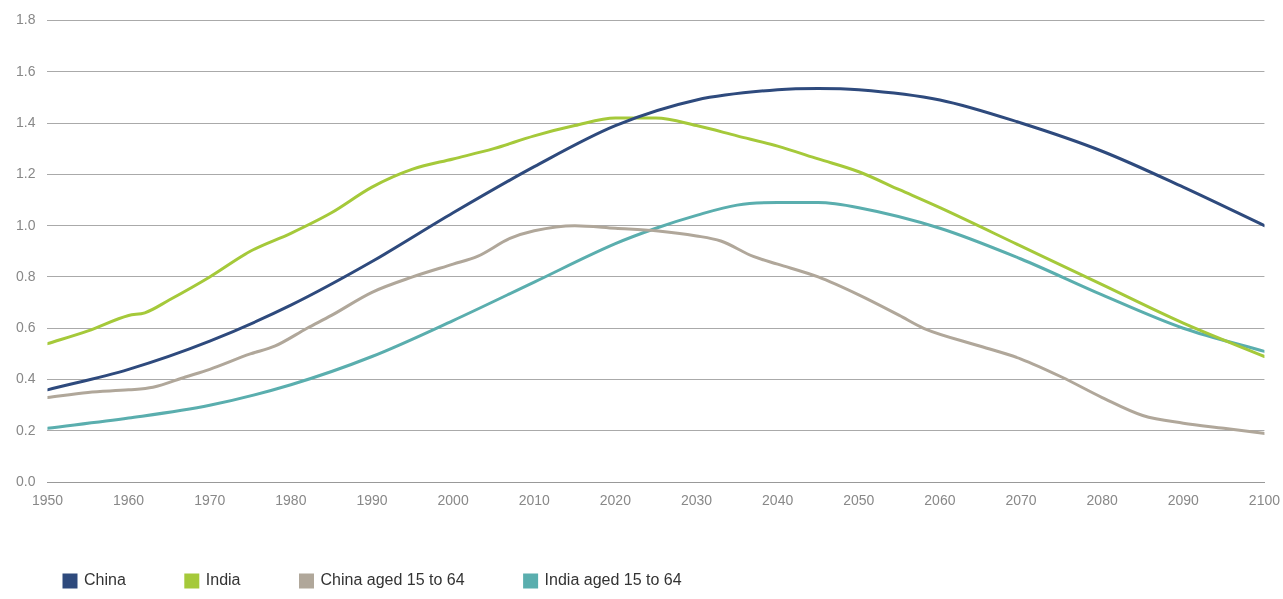  What do you see at coordinates (613, 580) in the screenshot?
I see `legend-label: India aged 15 to 64` at bounding box center [613, 580].